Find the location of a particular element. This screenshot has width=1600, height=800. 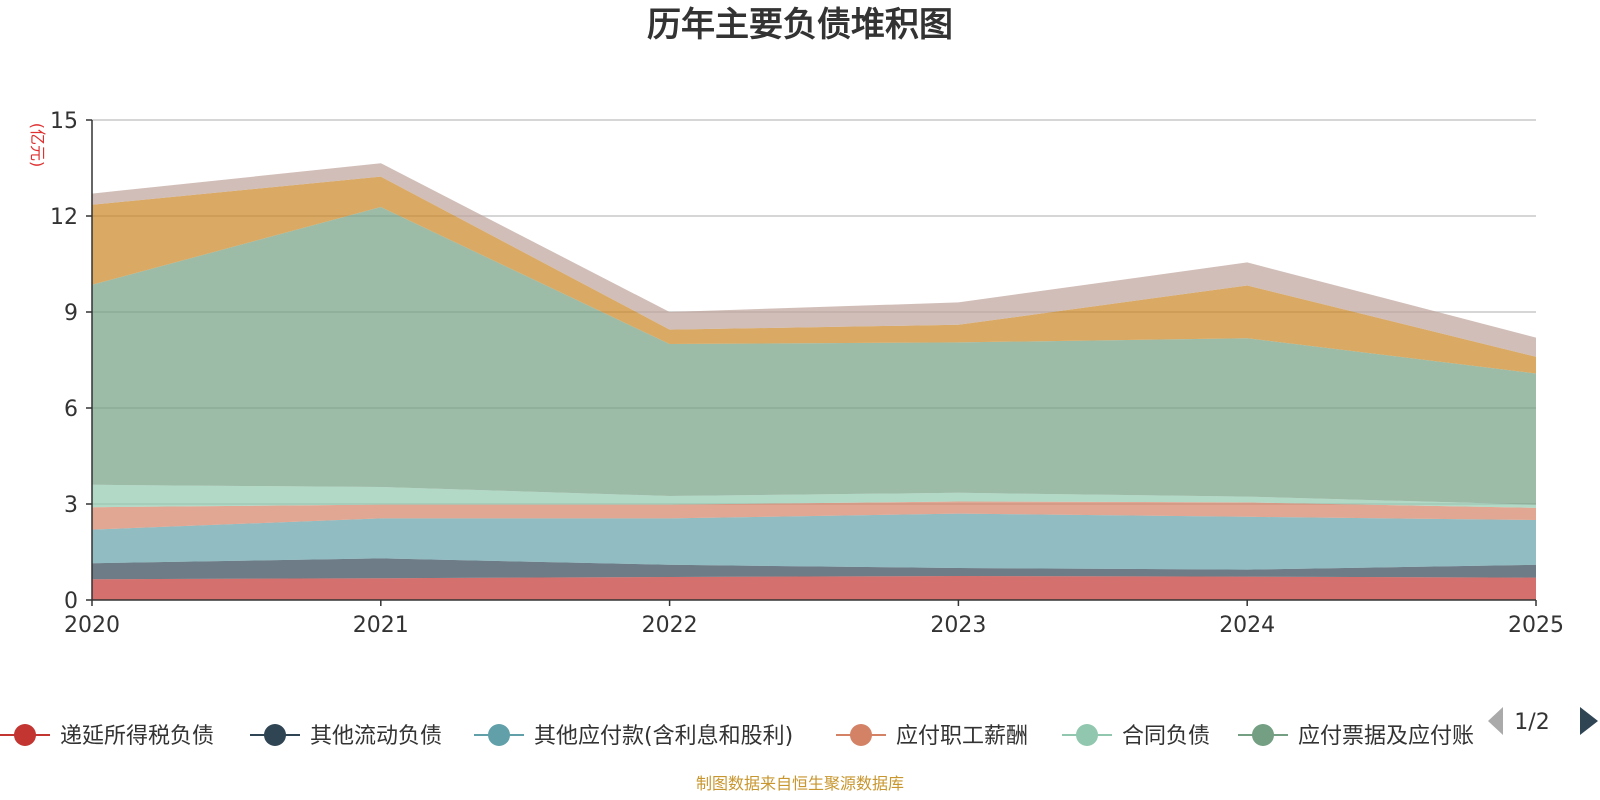

y-tick-label-15: 15 is located at coordinates (64, 121).